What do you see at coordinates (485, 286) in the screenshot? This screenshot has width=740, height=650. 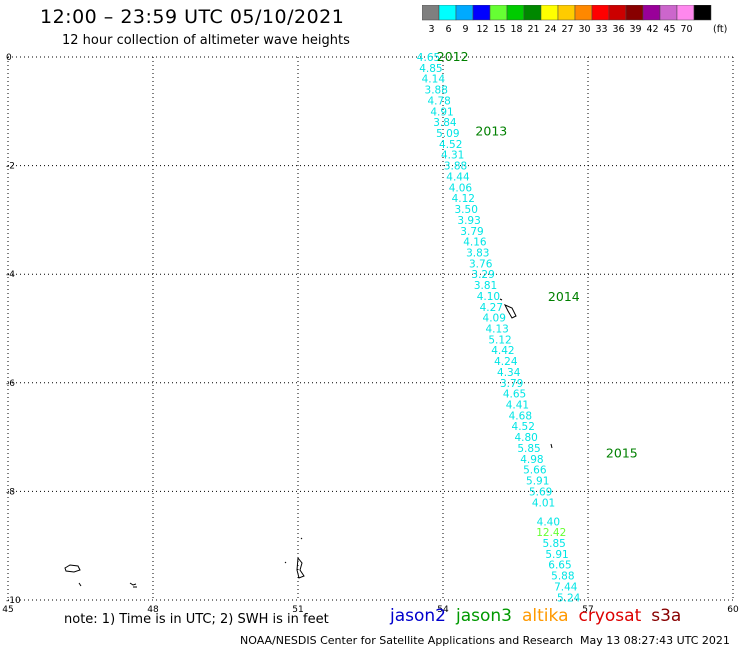 I see `swh-point-label: 3.81` at bounding box center [485, 286].